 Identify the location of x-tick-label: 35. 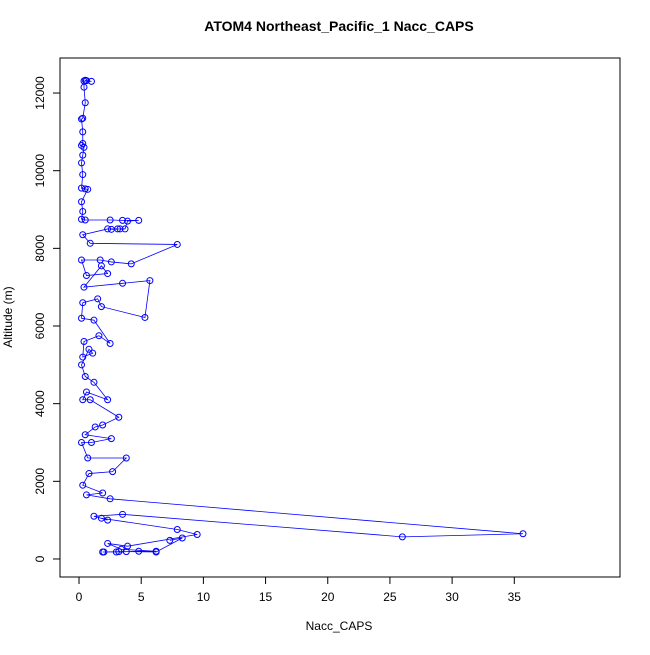
(515, 597).